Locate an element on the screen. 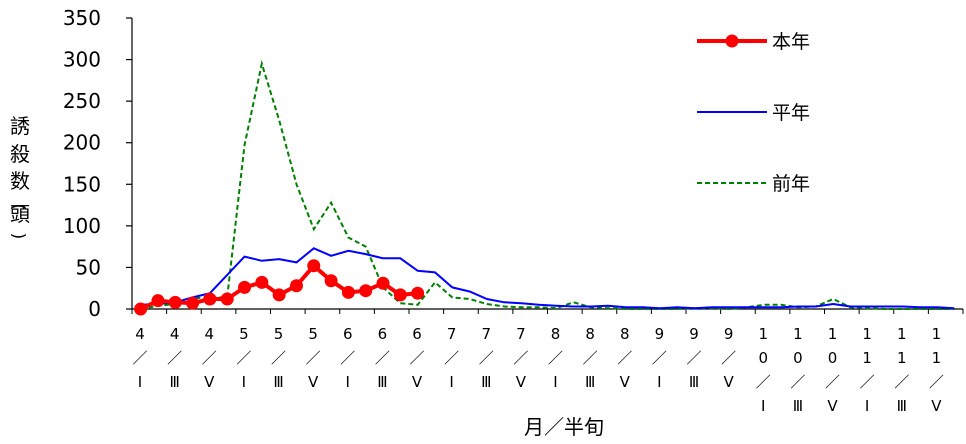 This screenshot has height=444, width=966. x-tick-label: 7 ／ Ⅴ is located at coordinates (520, 358).